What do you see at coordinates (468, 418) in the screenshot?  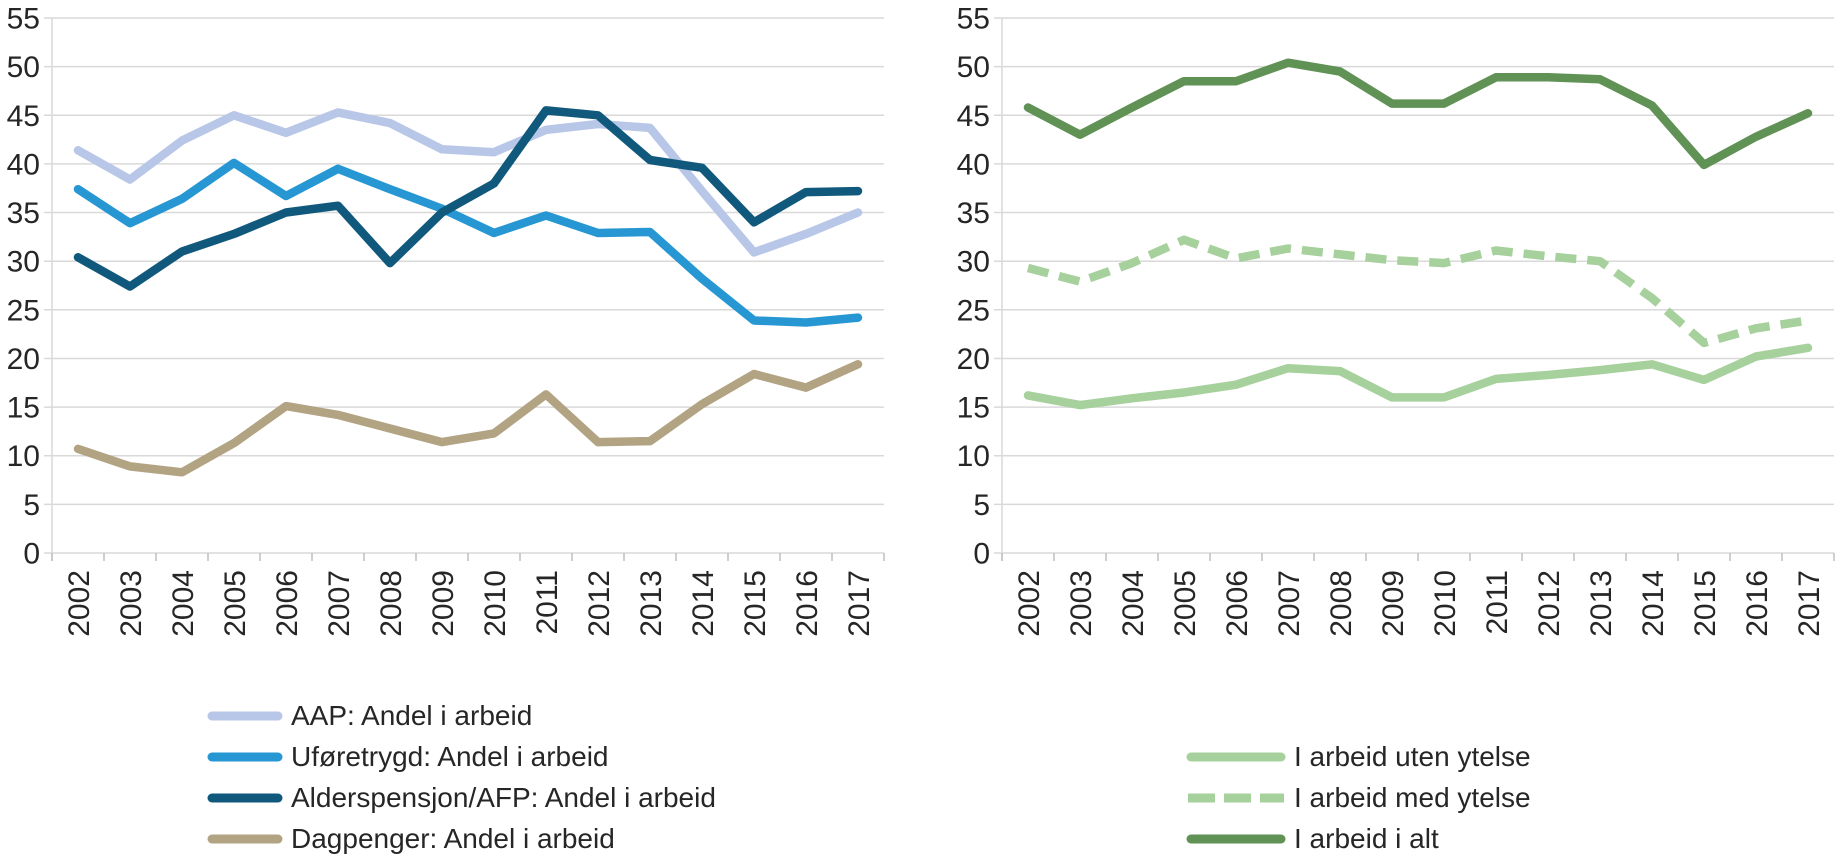 I see `series-line-dagpenger-andel-i-arbeid` at bounding box center [468, 418].